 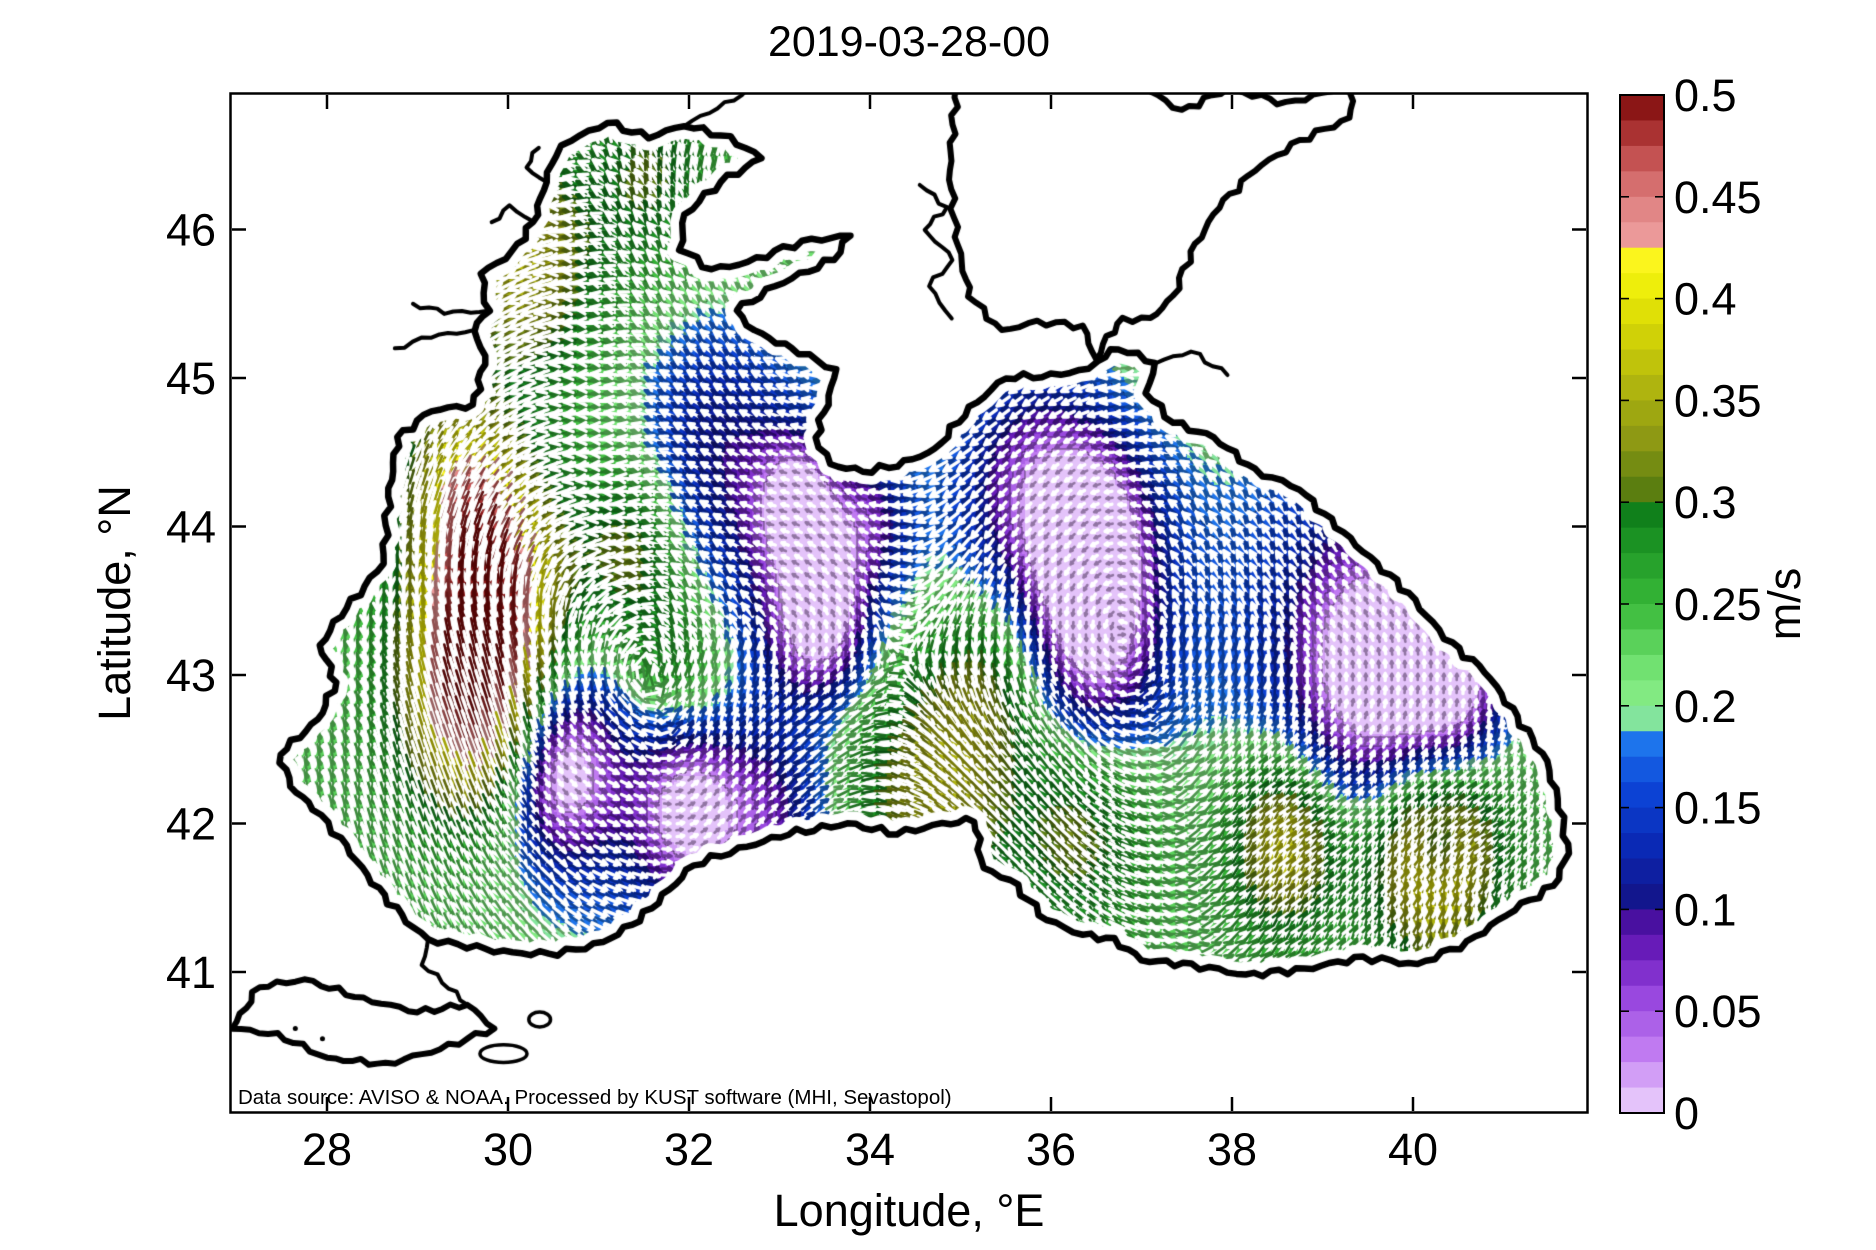 I want to click on colorbar-tick-label: 0.45, so click(x=1718, y=197).